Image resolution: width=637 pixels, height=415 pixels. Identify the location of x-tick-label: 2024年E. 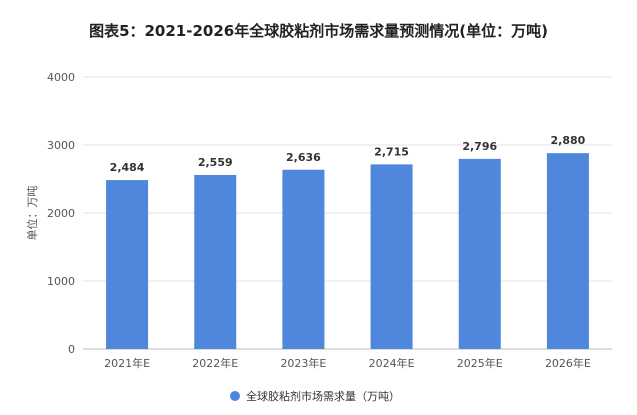
(392, 363).